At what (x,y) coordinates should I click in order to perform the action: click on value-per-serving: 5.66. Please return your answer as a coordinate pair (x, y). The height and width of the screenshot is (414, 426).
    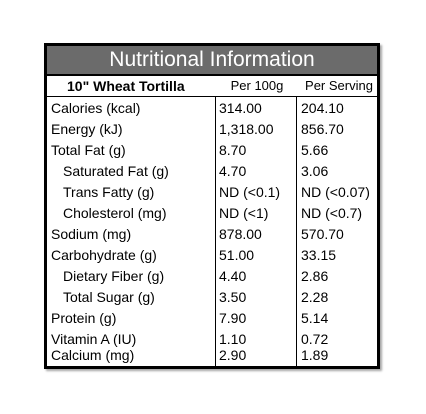
    Looking at the image, I should click on (315, 150).